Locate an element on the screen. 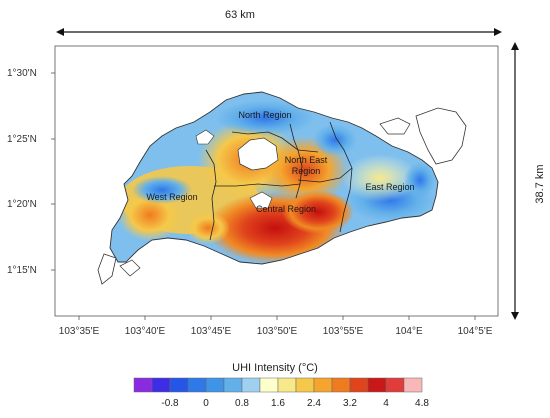 The image size is (550, 418). region-label-north: North Region is located at coordinates (264, 115).